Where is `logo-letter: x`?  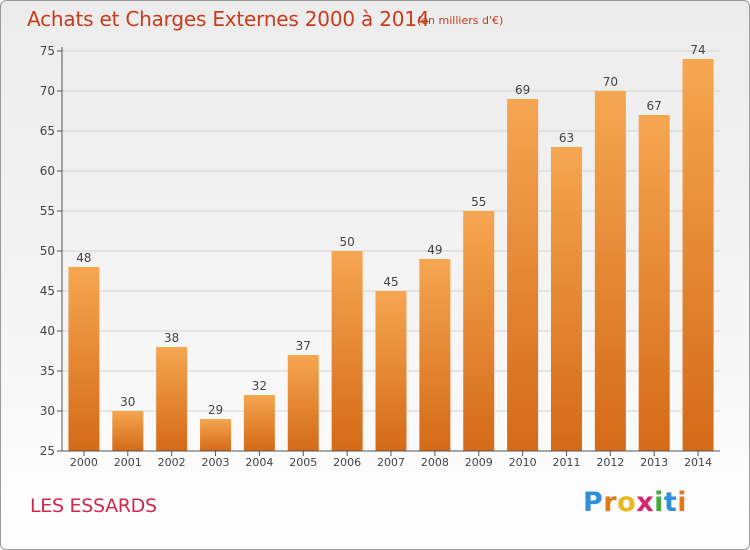 logo-letter: x is located at coordinates (645, 502).